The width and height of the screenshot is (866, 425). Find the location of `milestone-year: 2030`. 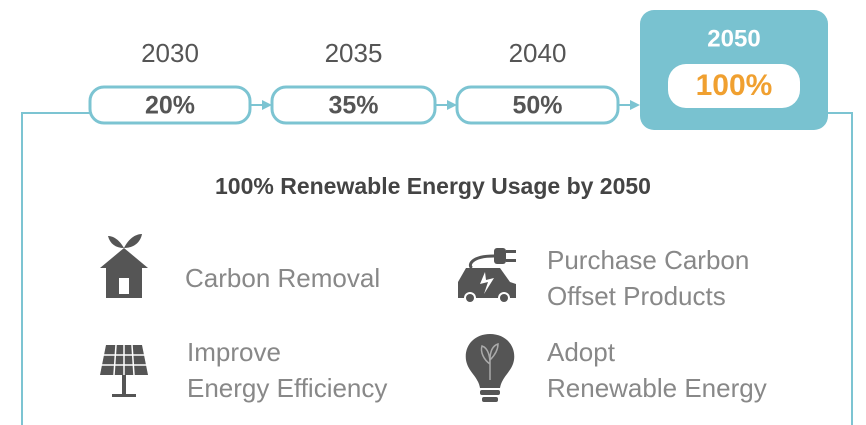

milestone-year: 2030 is located at coordinates (170, 53).